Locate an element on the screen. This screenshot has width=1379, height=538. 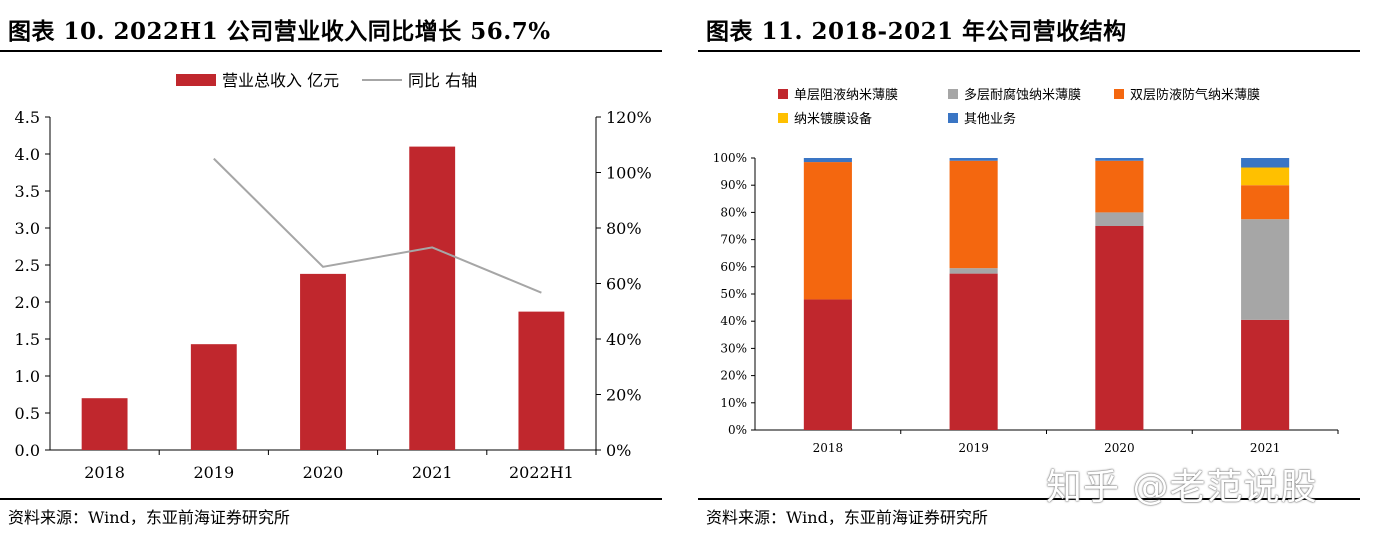
y2-tick-label: 80% is located at coordinates (624, 228).